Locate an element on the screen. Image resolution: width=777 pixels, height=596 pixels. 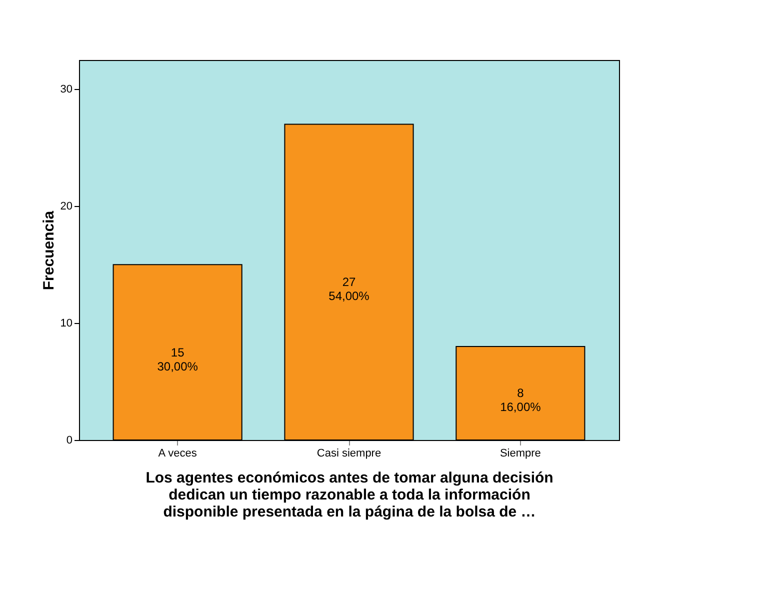
y-tick-label: 0 is located at coordinates (69, 440).